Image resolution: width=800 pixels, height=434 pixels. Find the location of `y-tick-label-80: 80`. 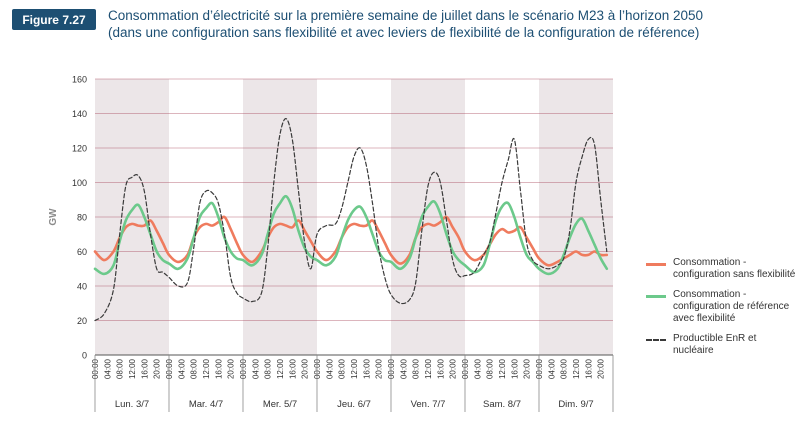

y-tick-label-80: 80 is located at coordinates (82, 218).